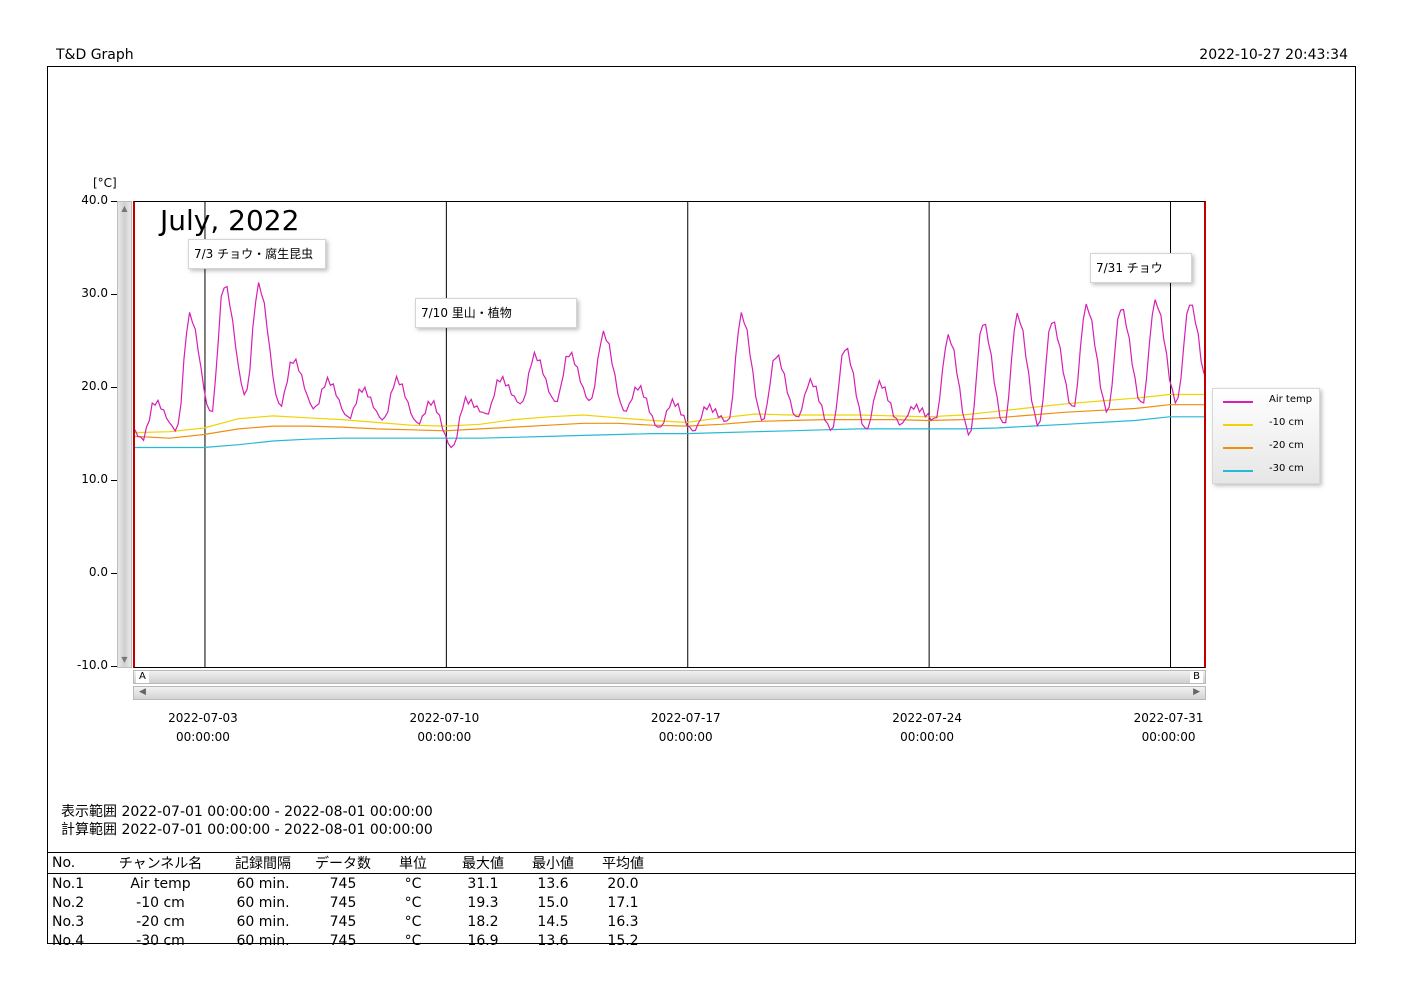 This screenshot has width=1404, height=993. Describe the element at coordinates (444, 728) in the screenshot. I see `x-tick-label: 2022-07-10 00:00:00` at that location.